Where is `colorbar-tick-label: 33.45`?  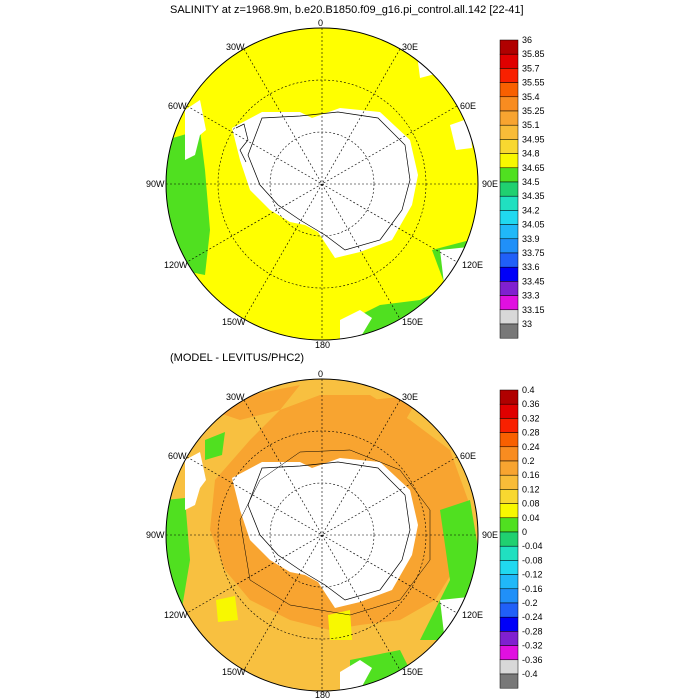 colorbar-tick-label: 33.45 is located at coordinates (533, 281).